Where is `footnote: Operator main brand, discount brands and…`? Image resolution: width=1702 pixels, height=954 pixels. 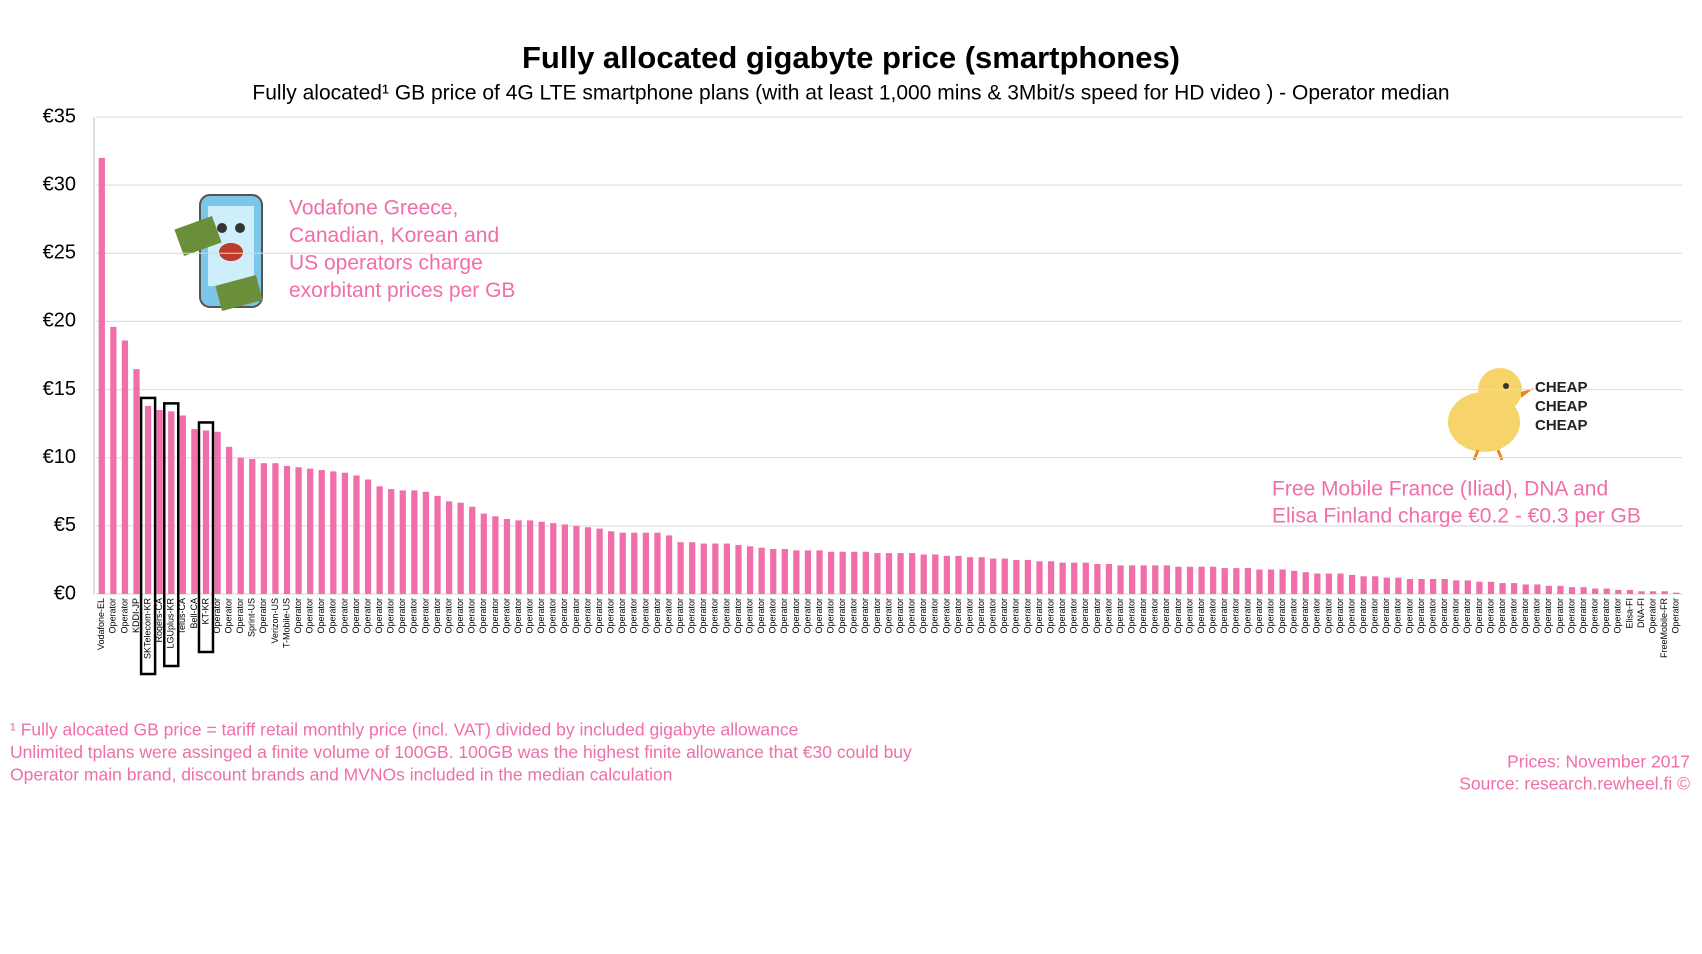
footnote: Operator main brand, discount brands and… is located at coordinates (341, 775).